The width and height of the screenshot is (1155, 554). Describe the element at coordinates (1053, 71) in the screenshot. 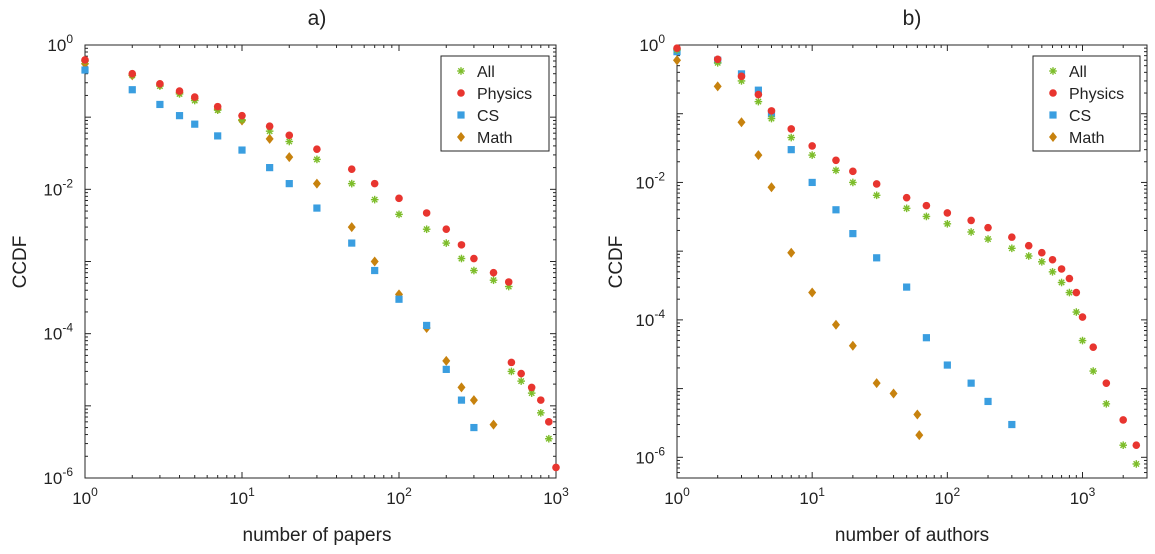

I see `legend-marker-all` at that location.